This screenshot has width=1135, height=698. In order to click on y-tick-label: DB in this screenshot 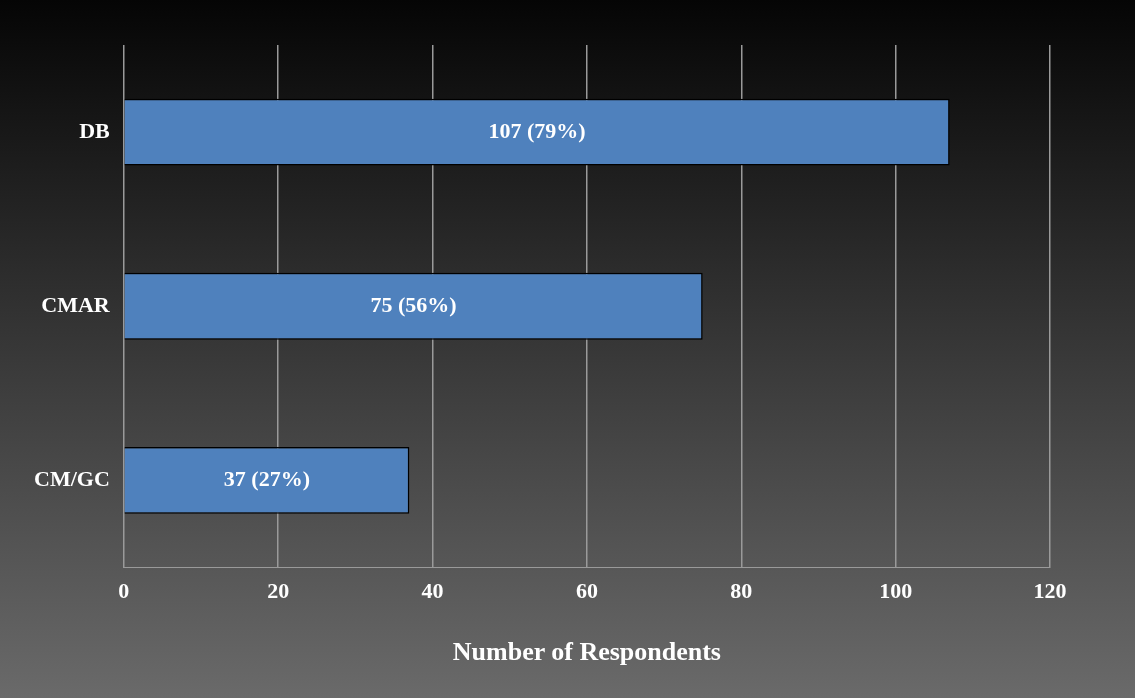, I will do `click(95, 130)`.